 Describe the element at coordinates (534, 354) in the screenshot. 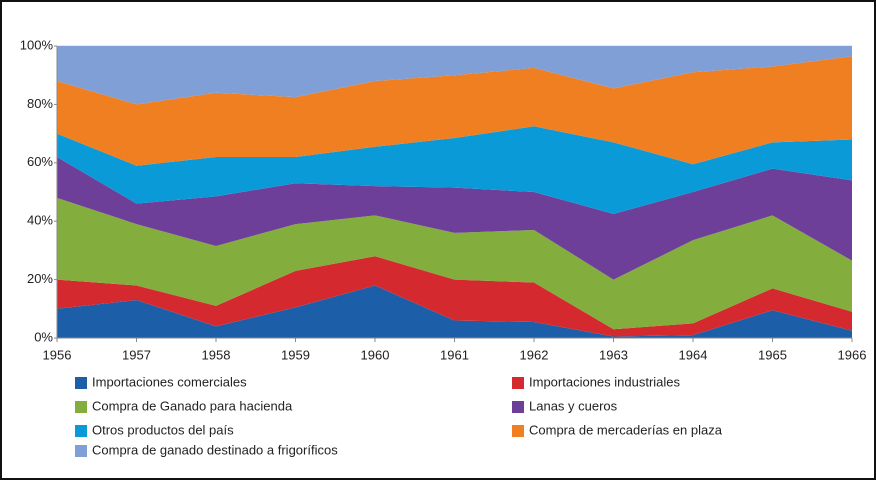

I see `x-tick-label: 1962` at that location.